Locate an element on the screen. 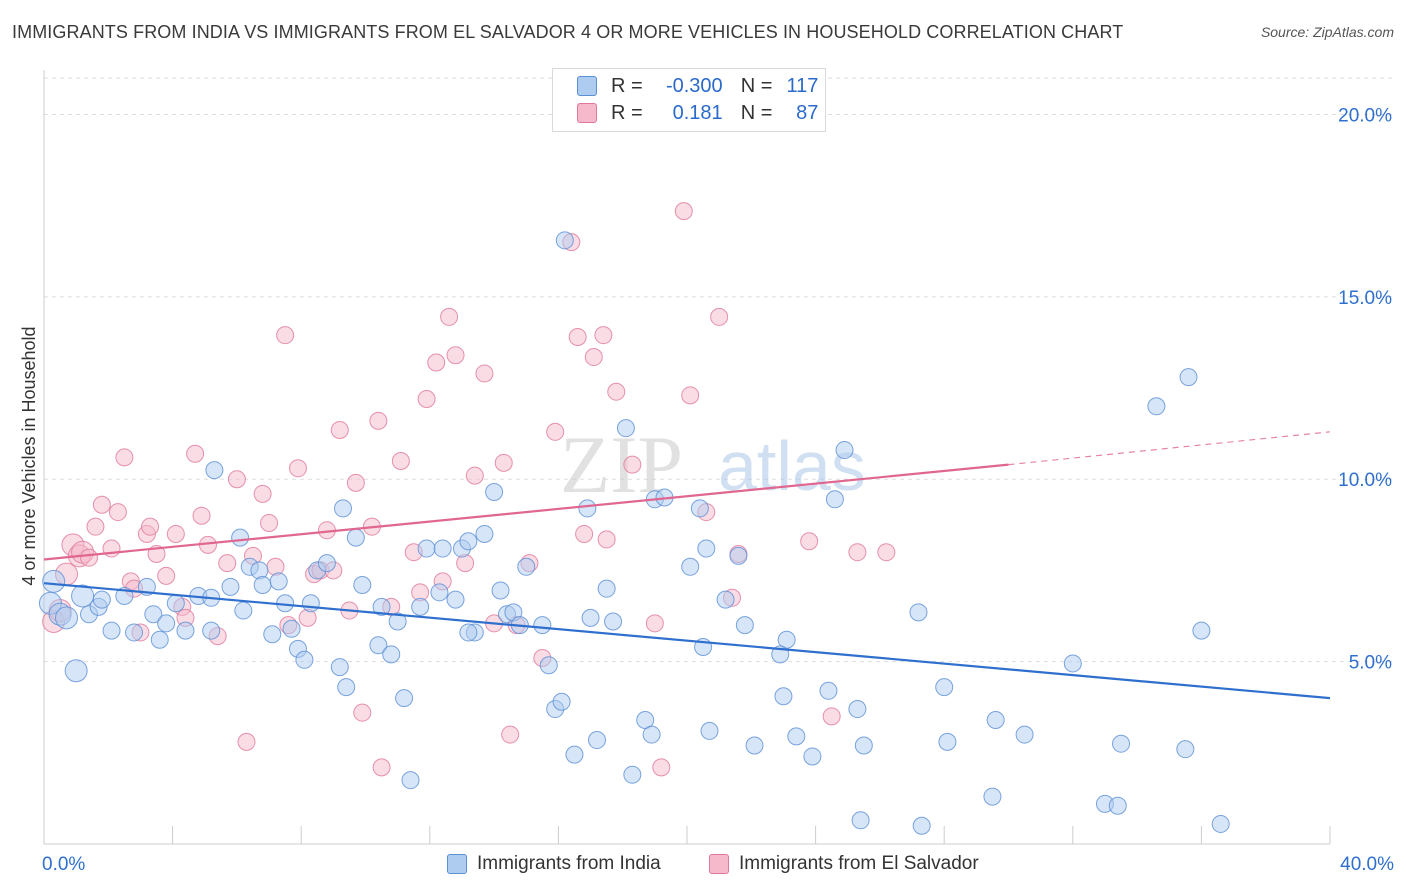 This screenshot has height=892, width=1406. legend-n-label-india: N = is located at coordinates (756, 85).